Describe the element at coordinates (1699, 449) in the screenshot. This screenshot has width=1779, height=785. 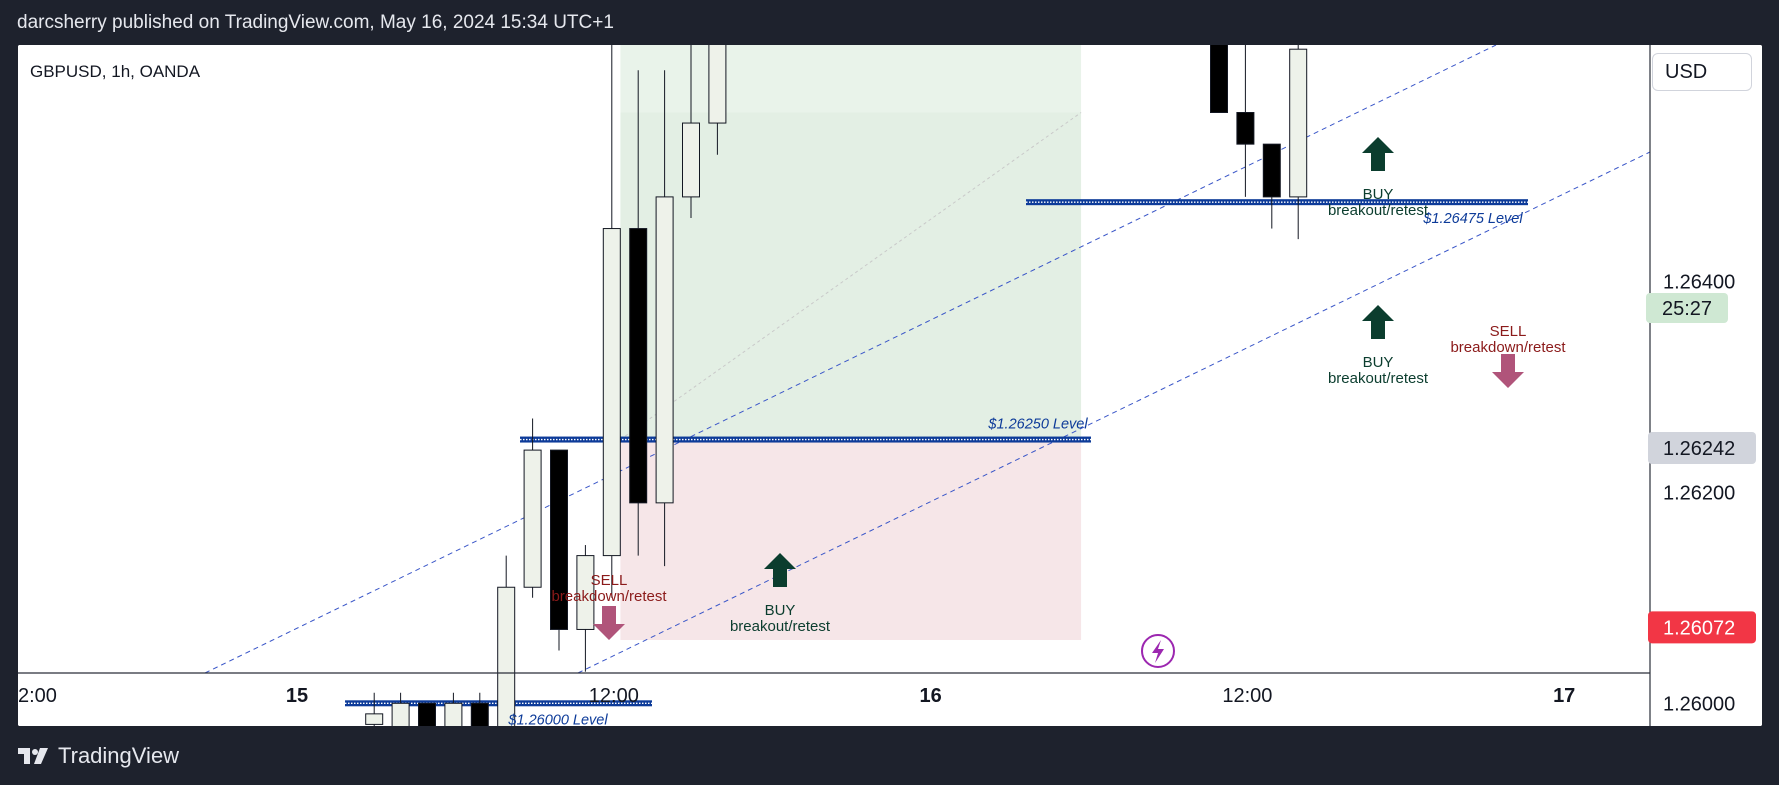
I see `price-tag: 1.26242` at that location.